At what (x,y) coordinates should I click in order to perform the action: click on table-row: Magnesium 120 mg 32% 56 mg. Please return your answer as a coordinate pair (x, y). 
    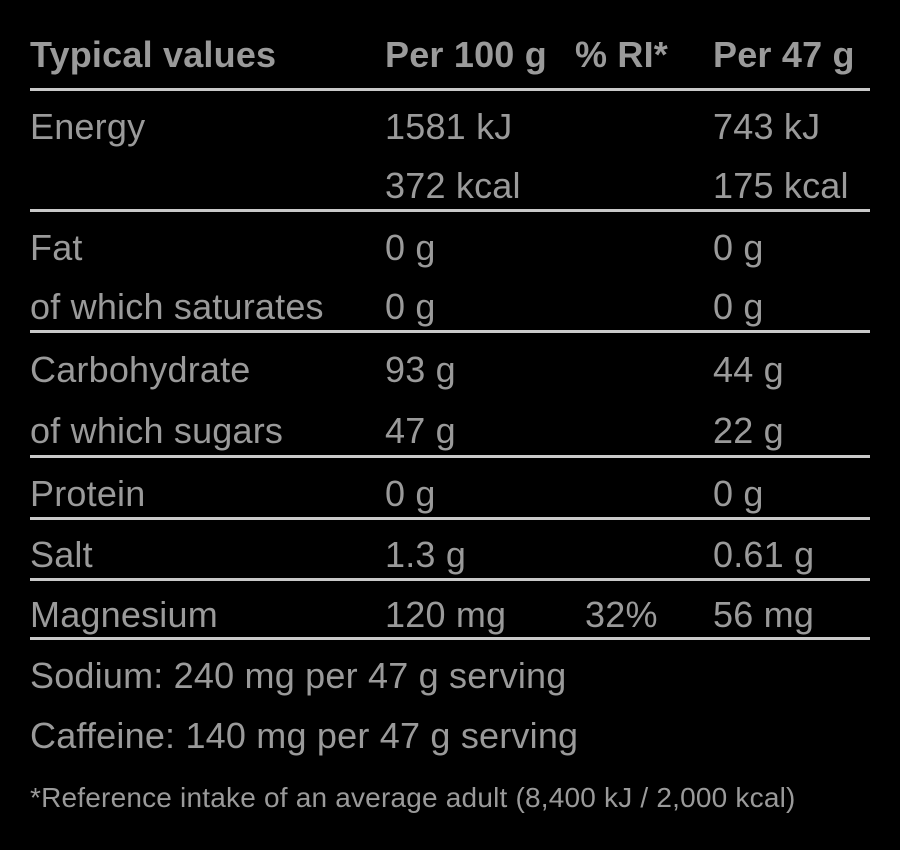
    Looking at the image, I should click on (450, 609).